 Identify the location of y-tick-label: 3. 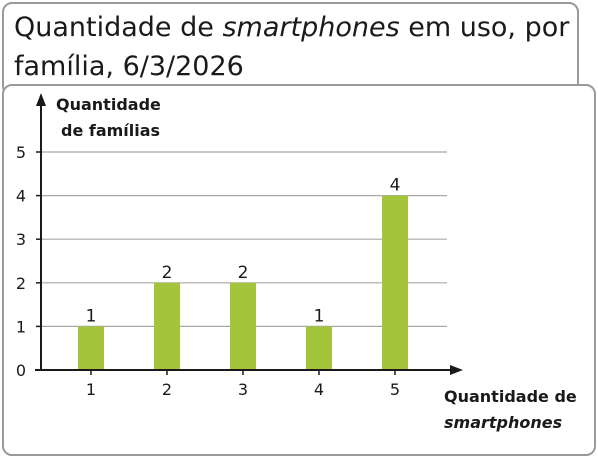
(21, 239).